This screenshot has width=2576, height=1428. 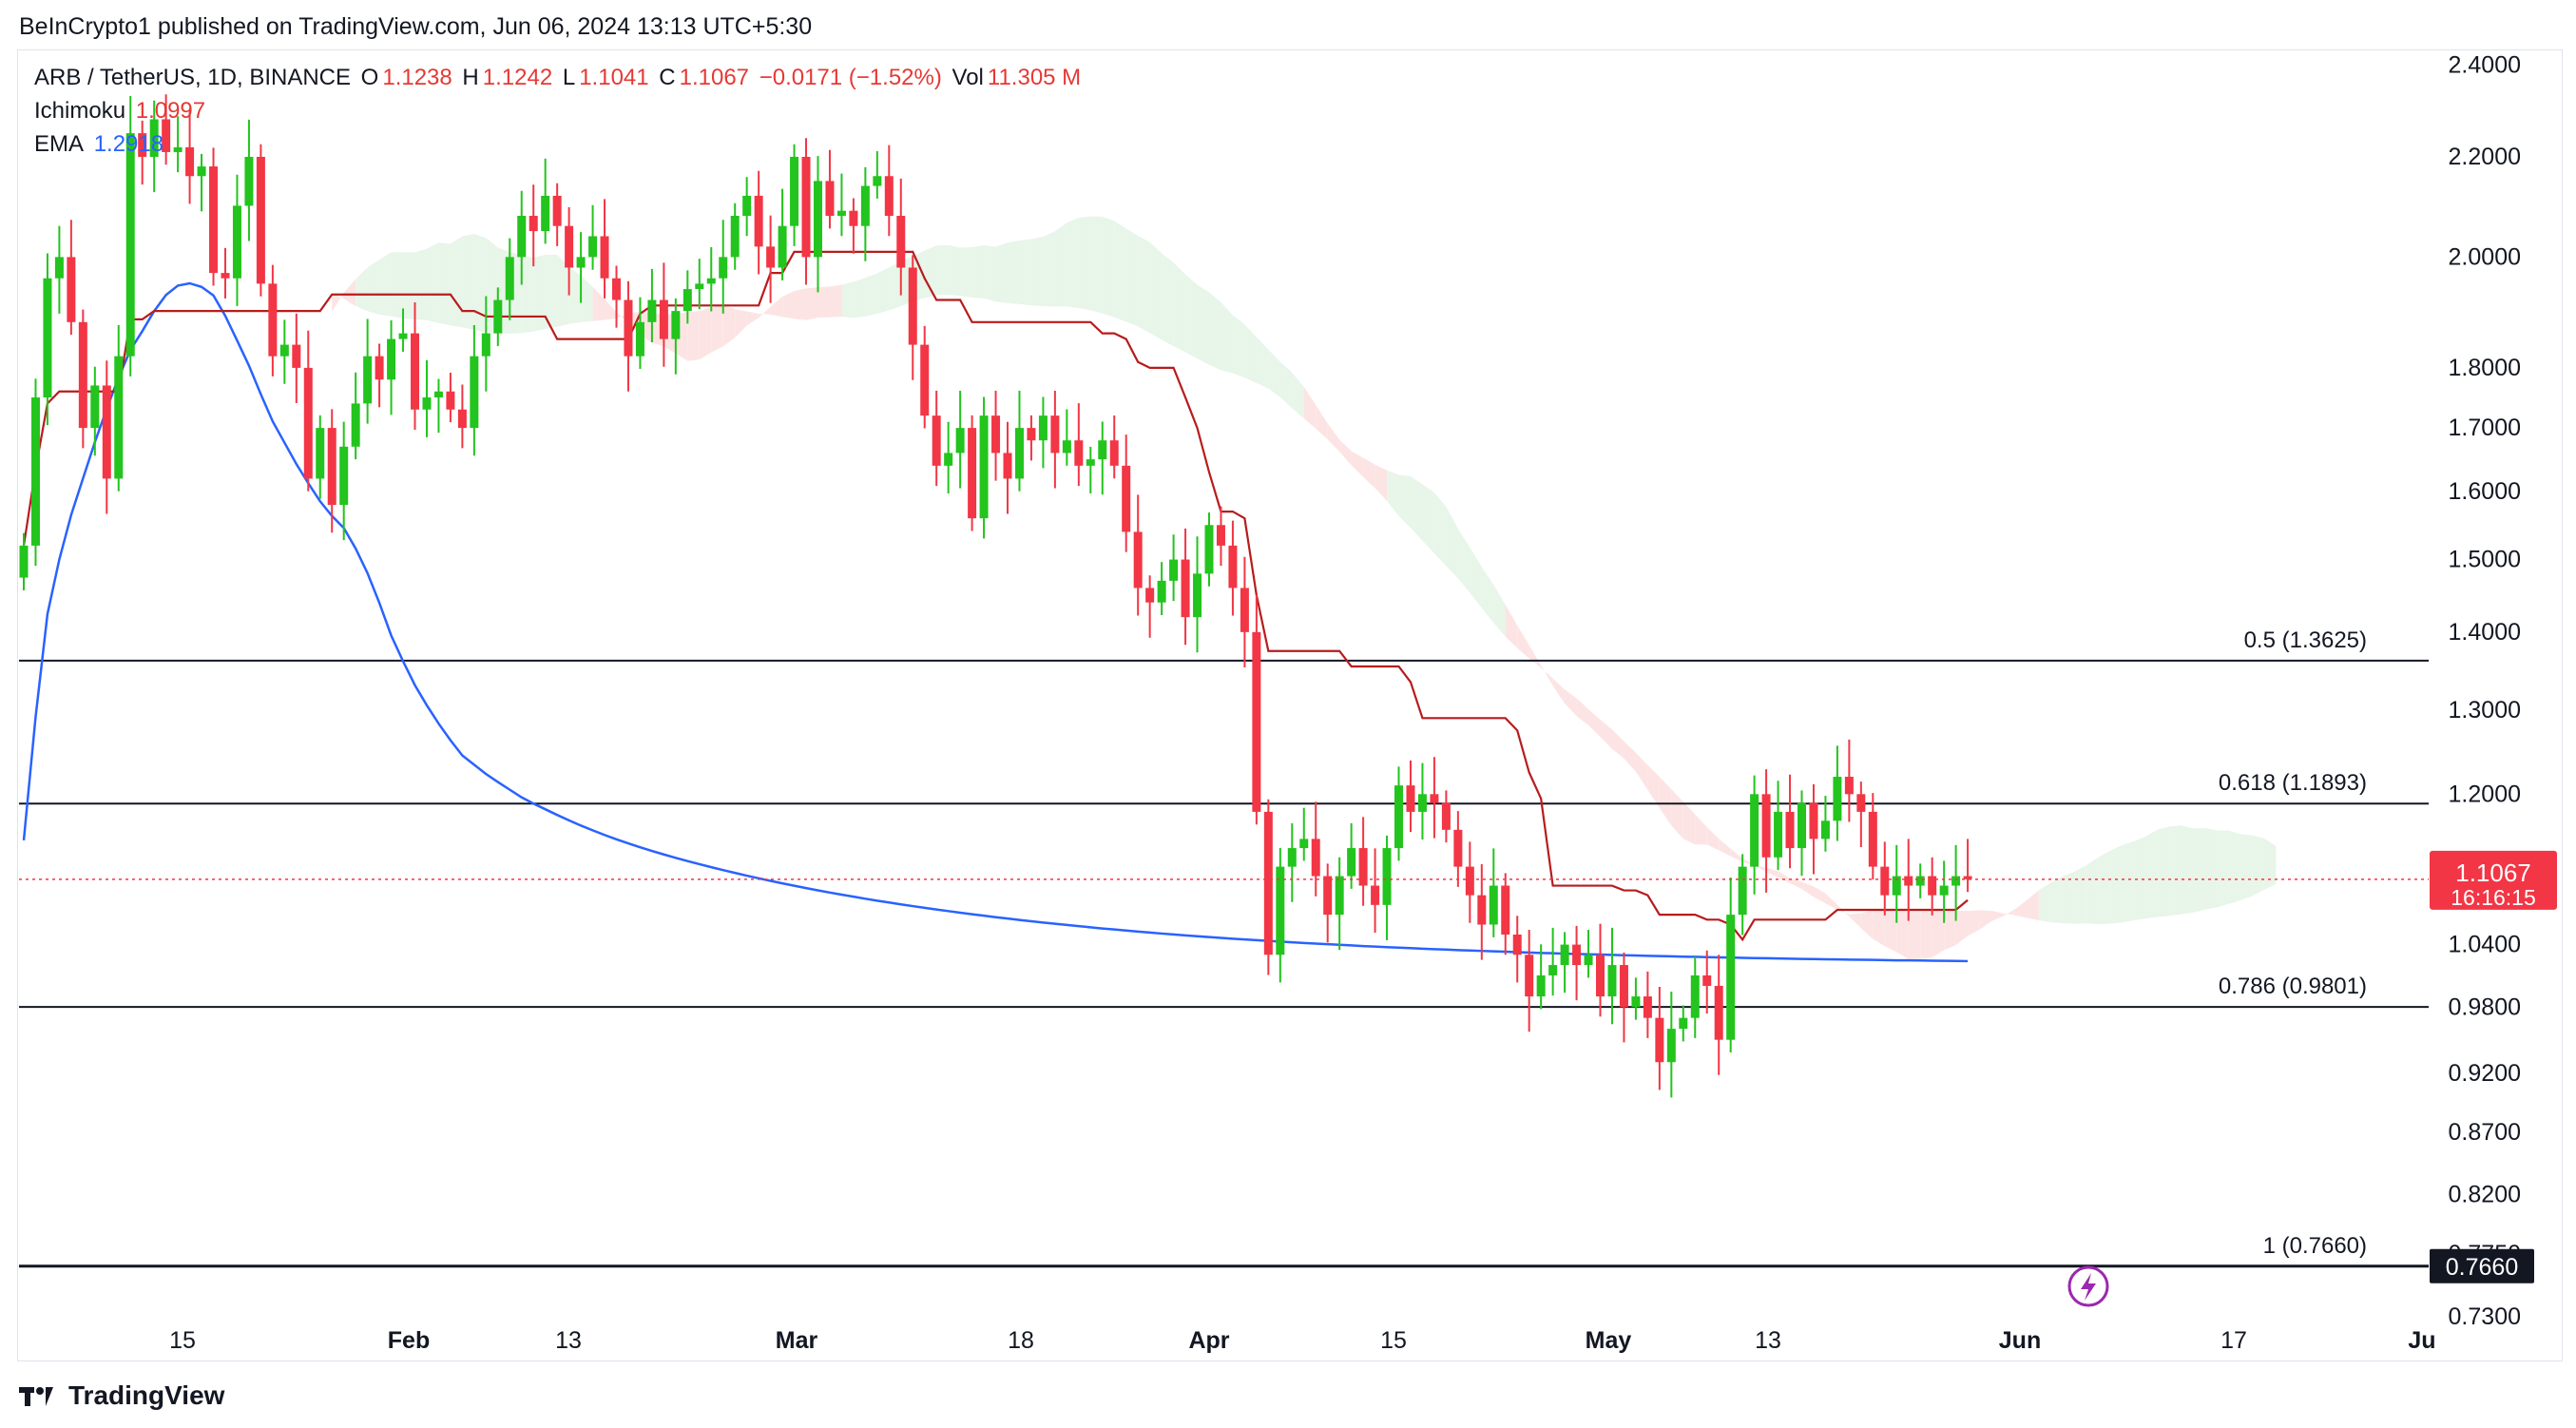 I want to click on low-label: L, so click(x=569, y=78).